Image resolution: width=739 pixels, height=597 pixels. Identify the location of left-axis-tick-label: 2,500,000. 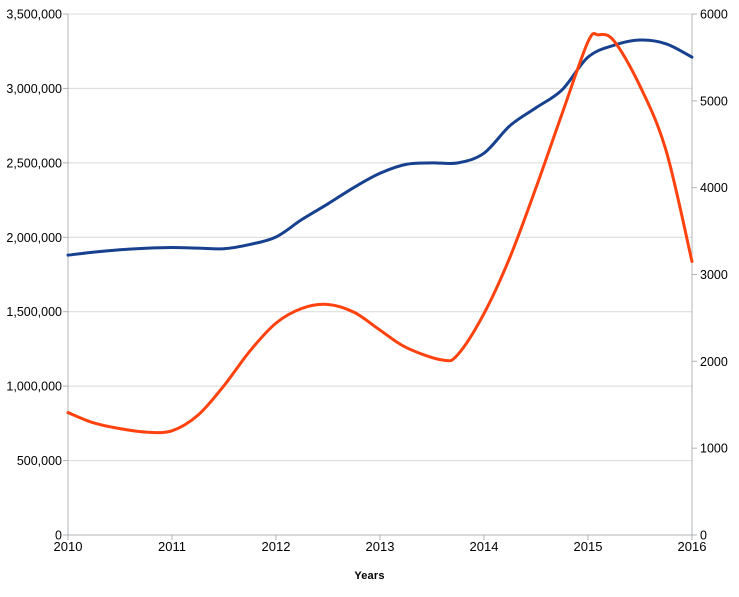
(34, 163).